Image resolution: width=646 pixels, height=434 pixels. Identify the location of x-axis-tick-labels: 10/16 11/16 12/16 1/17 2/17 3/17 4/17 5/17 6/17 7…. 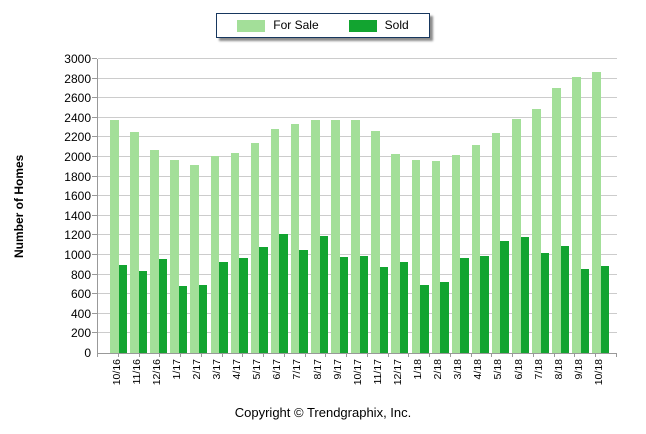
(356, 380).